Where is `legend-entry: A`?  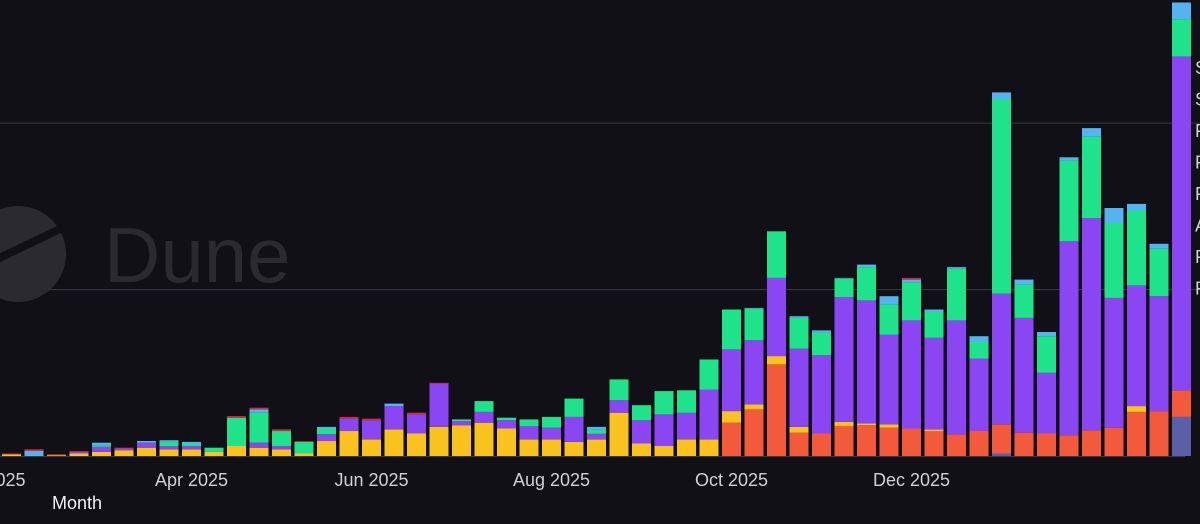
legend-entry: A is located at coordinates (1197, 226).